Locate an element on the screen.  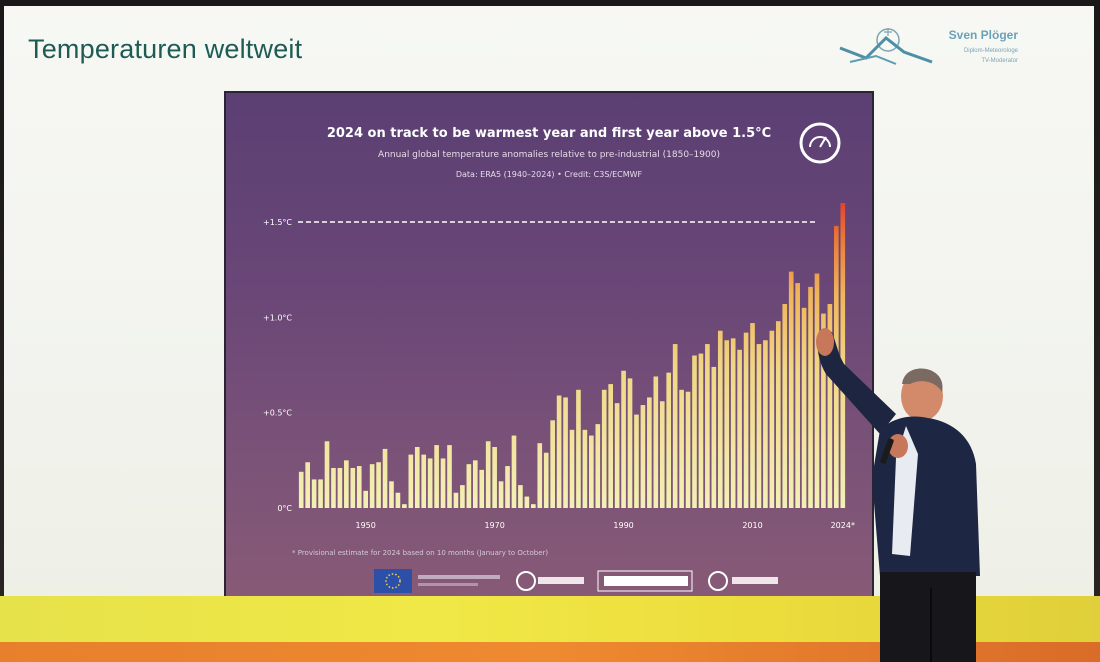
bar-1966 is located at coordinates (469, 486).